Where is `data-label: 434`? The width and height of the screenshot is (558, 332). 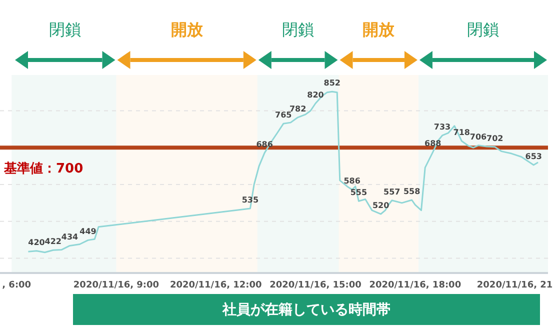 data-label: 434 is located at coordinates (70, 237).